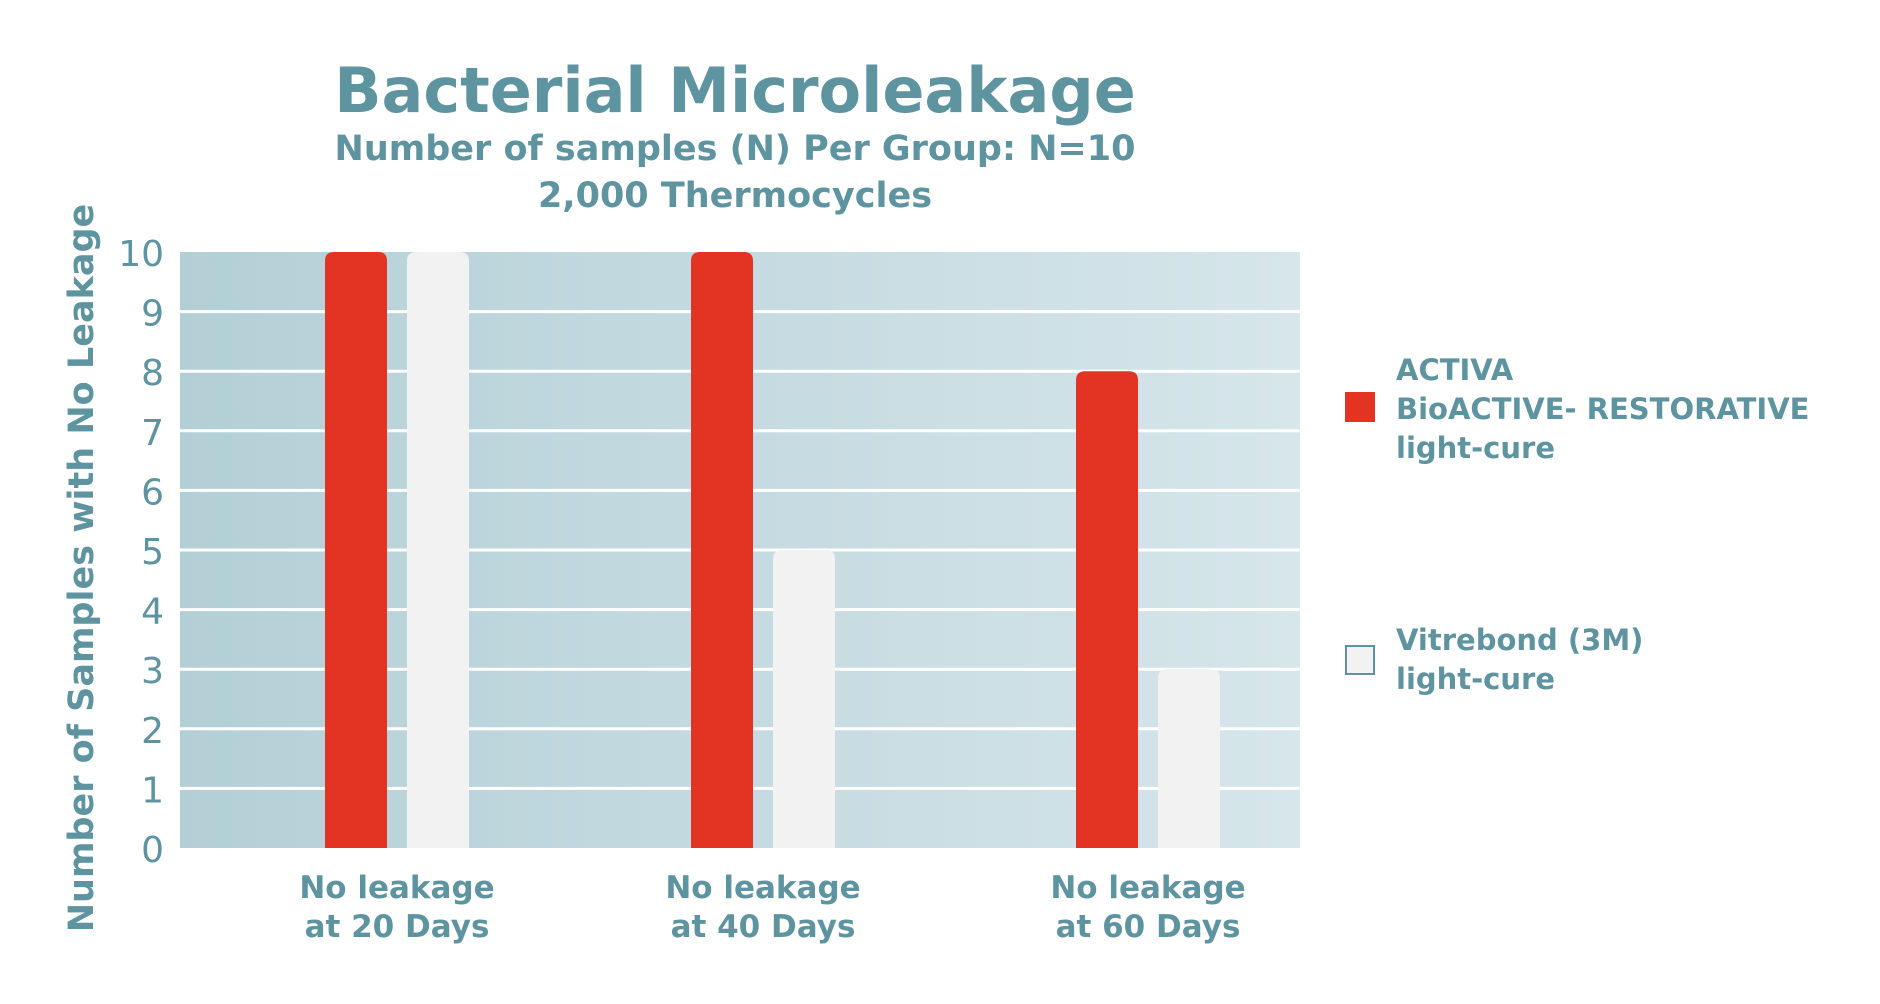 This screenshot has width=1880, height=1004. Describe the element at coordinates (152, 373) in the screenshot. I see `y-tick-label: 8` at that location.